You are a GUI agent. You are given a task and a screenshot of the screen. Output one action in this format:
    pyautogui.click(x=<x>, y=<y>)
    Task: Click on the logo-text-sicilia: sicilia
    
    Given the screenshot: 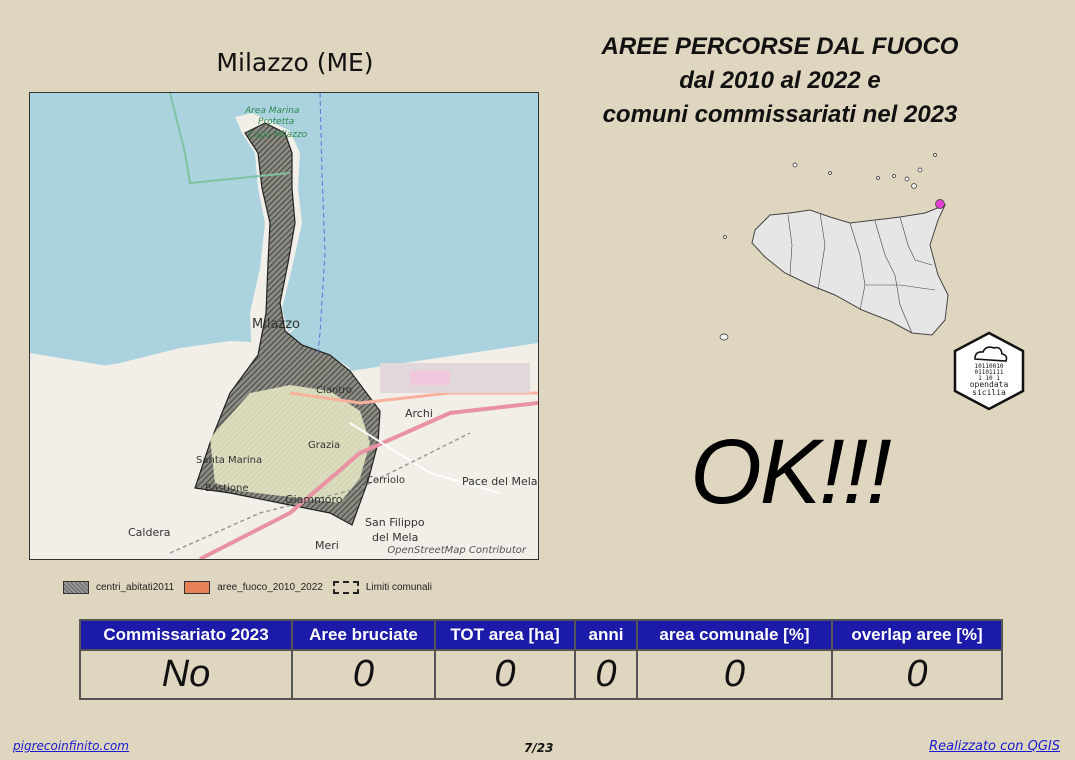 What is the action you would take?
    pyautogui.click(x=989, y=392)
    